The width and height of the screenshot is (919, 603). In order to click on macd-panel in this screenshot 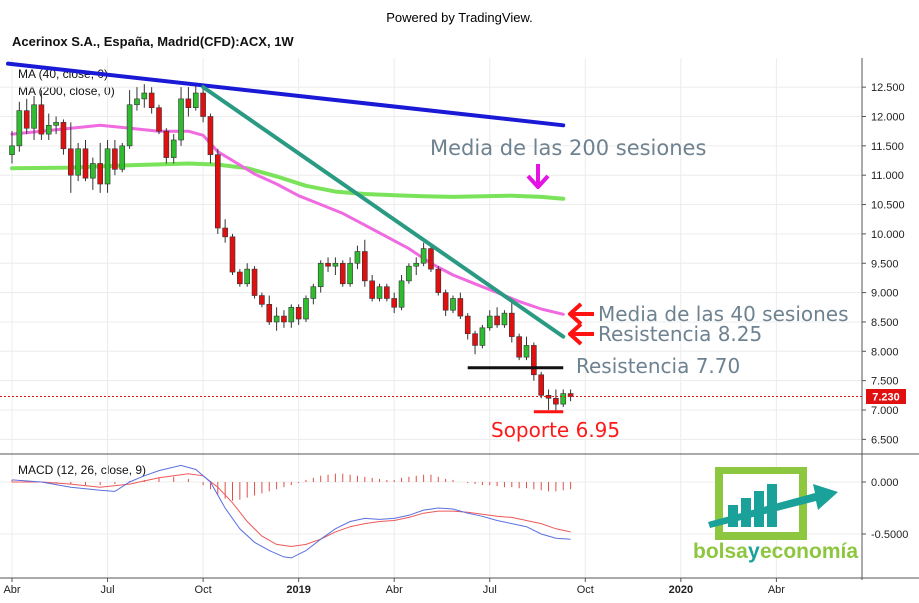, I will do `click(291, 511)`.